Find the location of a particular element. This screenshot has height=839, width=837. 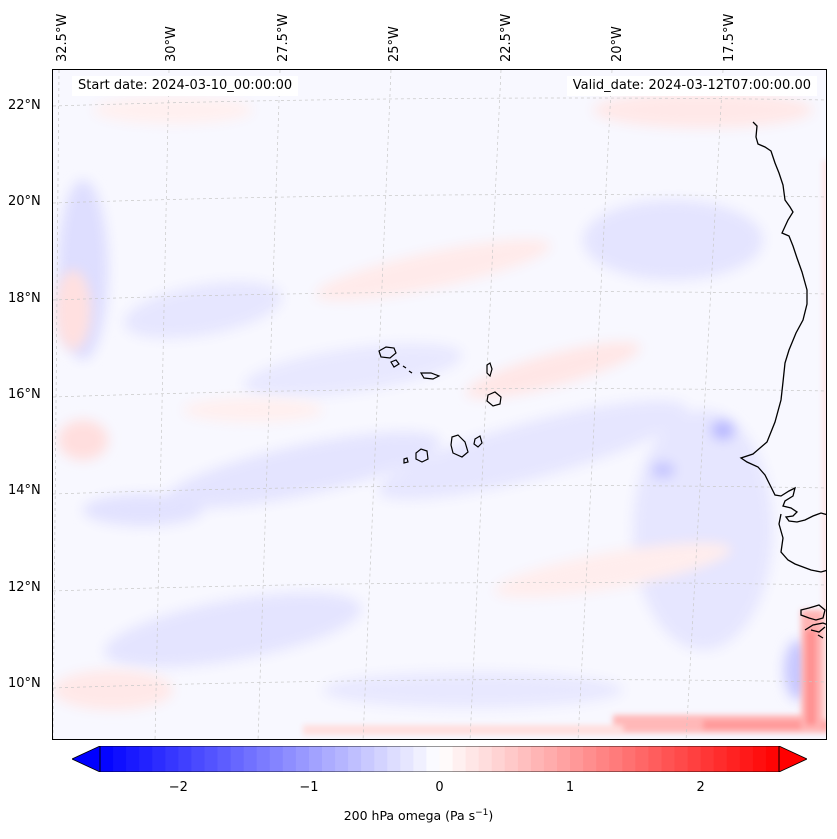

lat-label-16n: 16°N is located at coordinates (24, 394).